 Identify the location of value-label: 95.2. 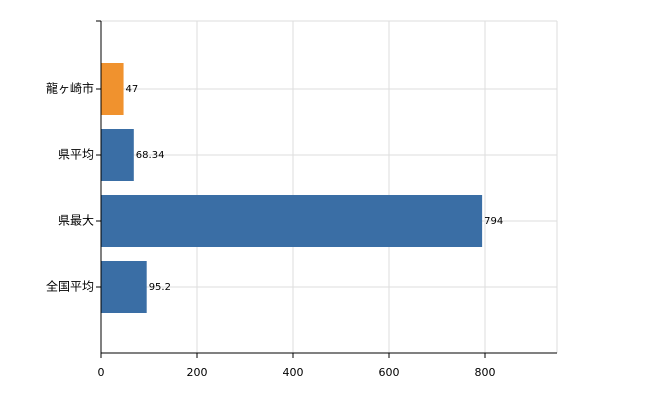
(160, 287).